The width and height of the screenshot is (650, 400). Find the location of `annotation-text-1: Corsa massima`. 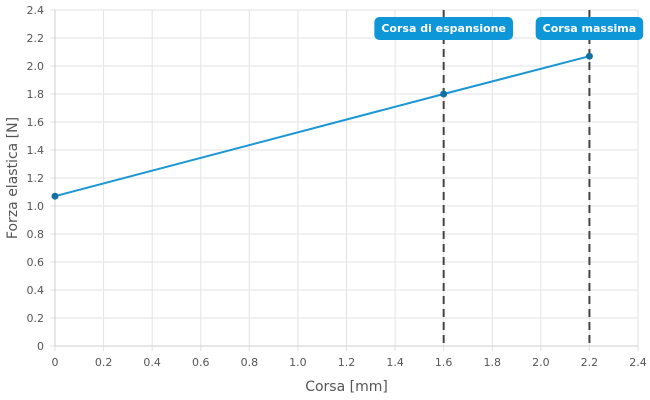

annotation-text-1: Corsa massima is located at coordinates (590, 28).